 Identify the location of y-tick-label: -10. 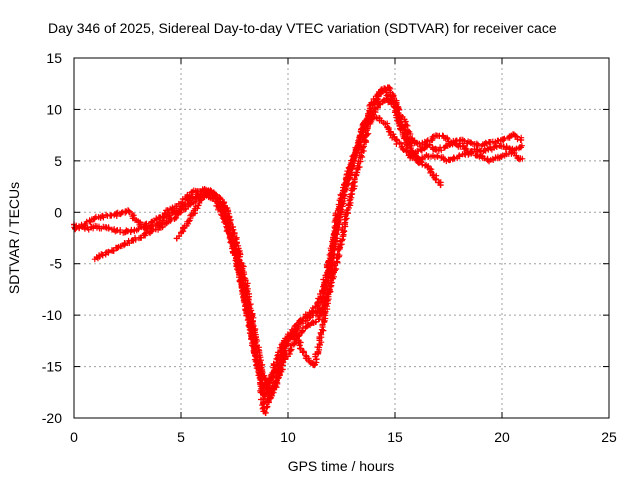
(52, 315).